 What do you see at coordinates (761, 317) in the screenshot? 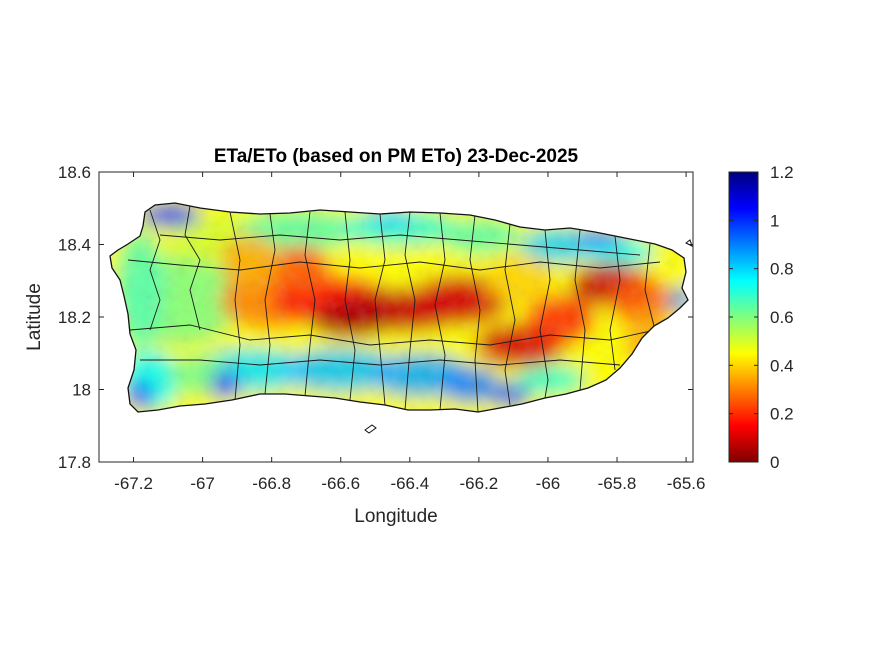
I see `colorbar-ticks: 0 0.2 0.4 0.6 0.8 1 1.2` at bounding box center [761, 317].